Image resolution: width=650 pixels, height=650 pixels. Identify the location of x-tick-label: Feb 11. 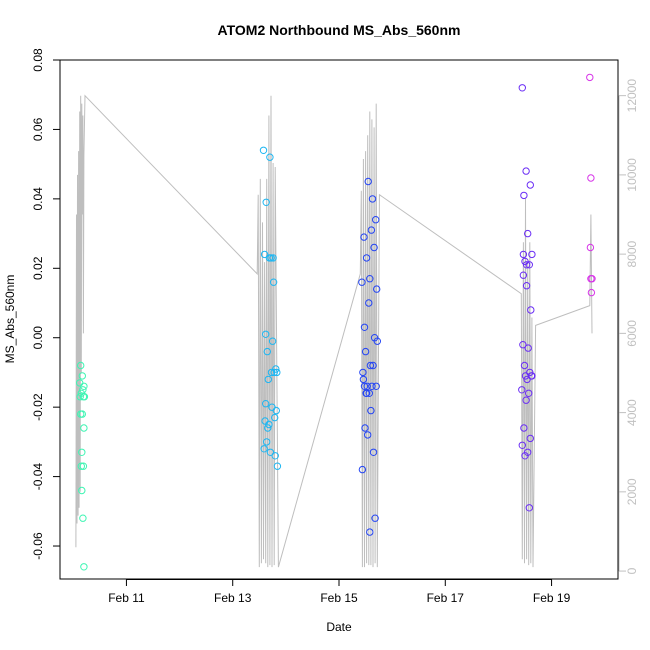
(126, 598).